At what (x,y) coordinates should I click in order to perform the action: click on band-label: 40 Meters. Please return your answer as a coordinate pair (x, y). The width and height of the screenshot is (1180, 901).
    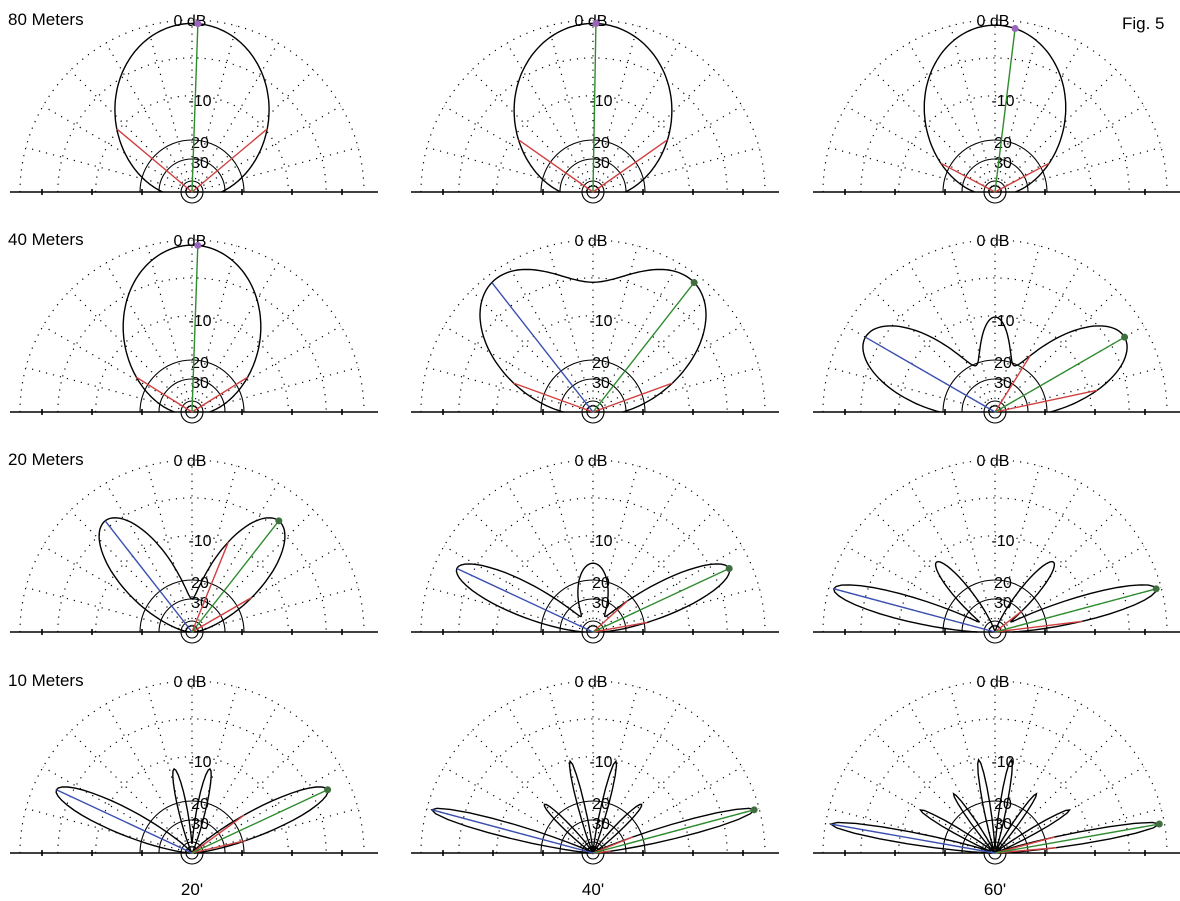
    Looking at the image, I should click on (46, 239).